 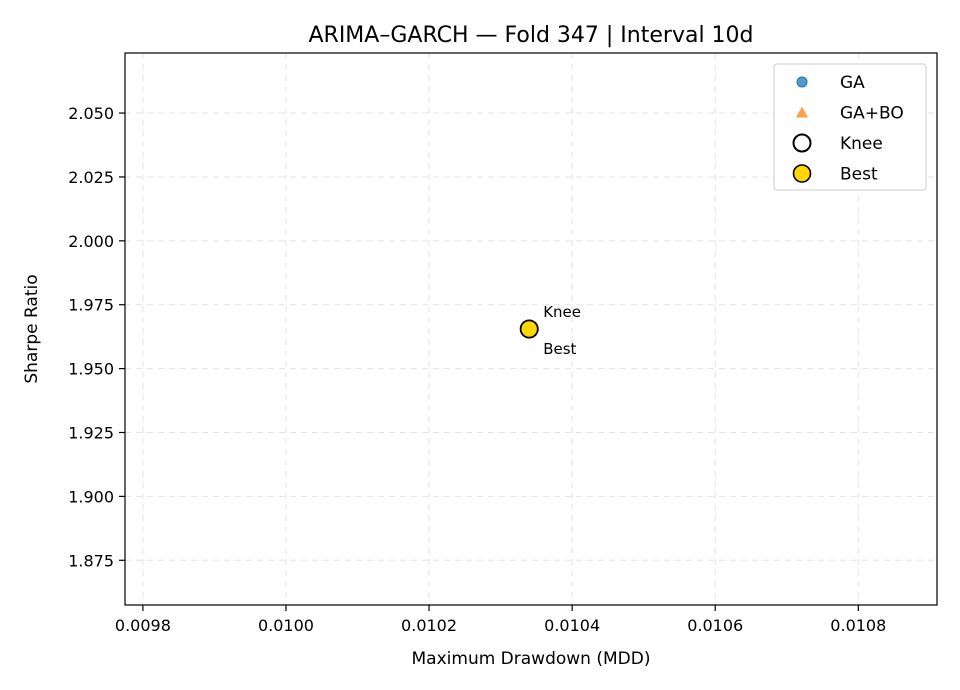 I want to click on best-point, so click(x=529, y=329).